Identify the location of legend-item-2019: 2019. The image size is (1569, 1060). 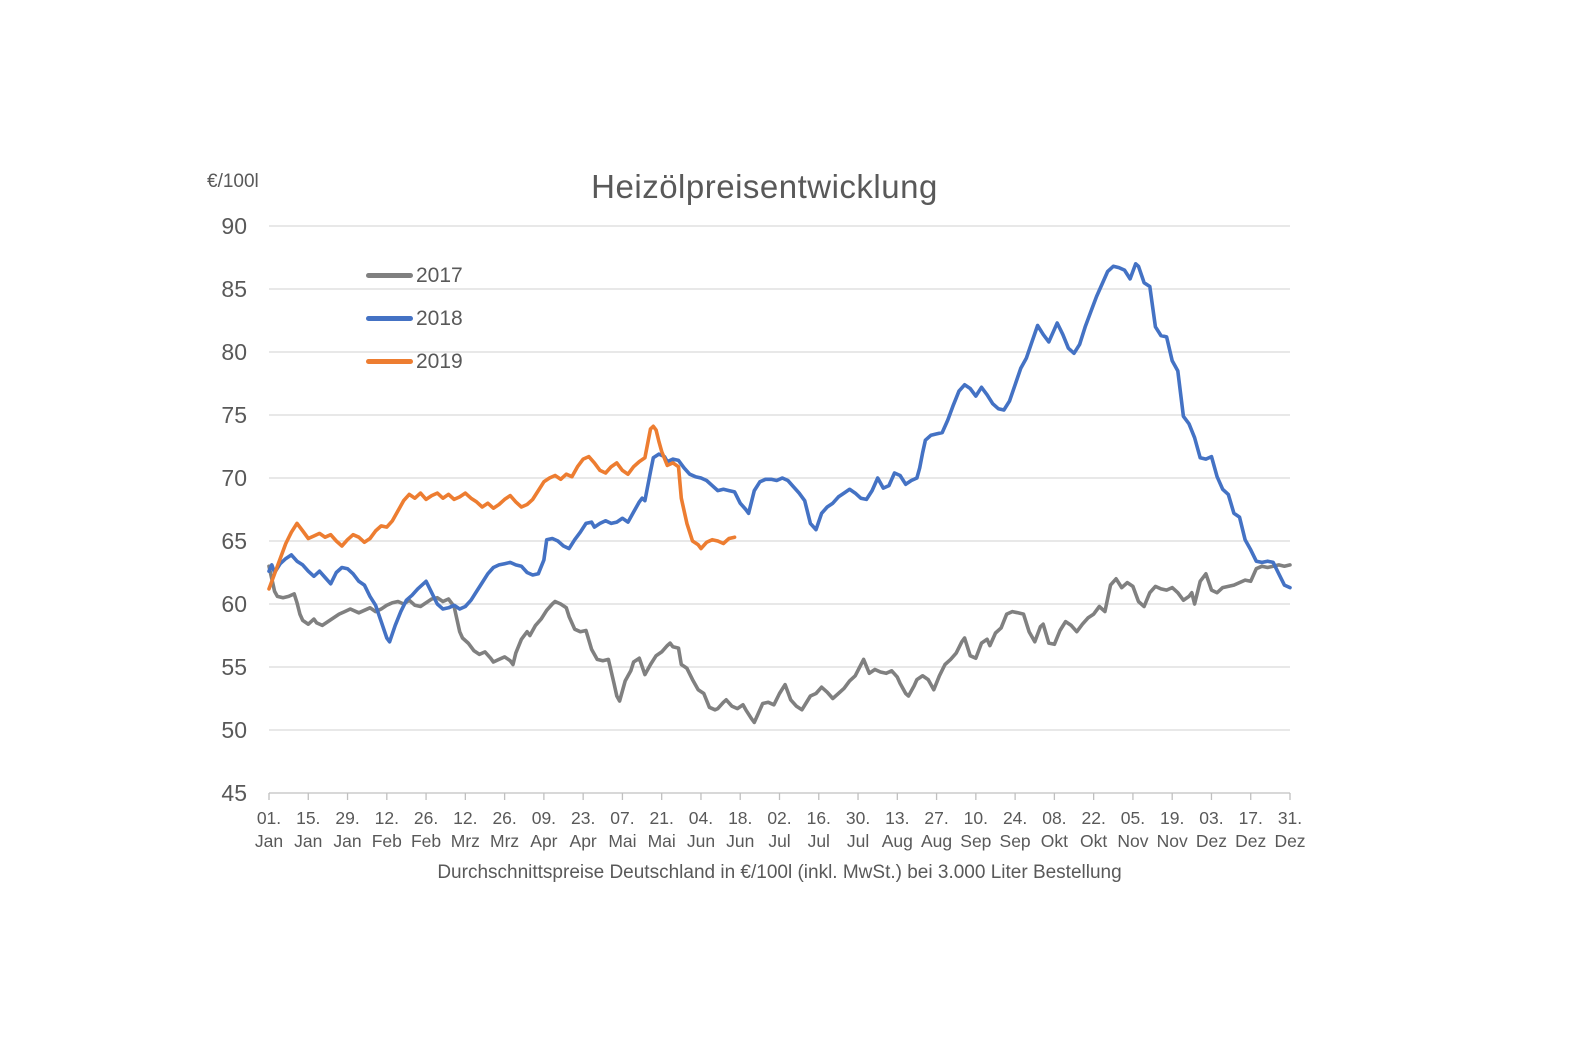
(414, 361).